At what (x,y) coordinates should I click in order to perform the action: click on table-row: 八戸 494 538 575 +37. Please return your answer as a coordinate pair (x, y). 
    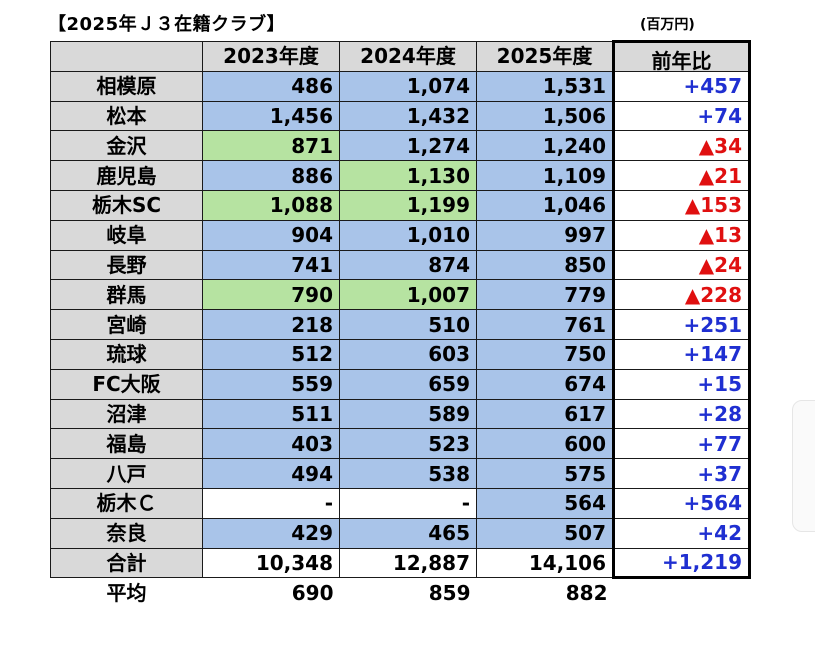
    Looking at the image, I should click on (400, 473).